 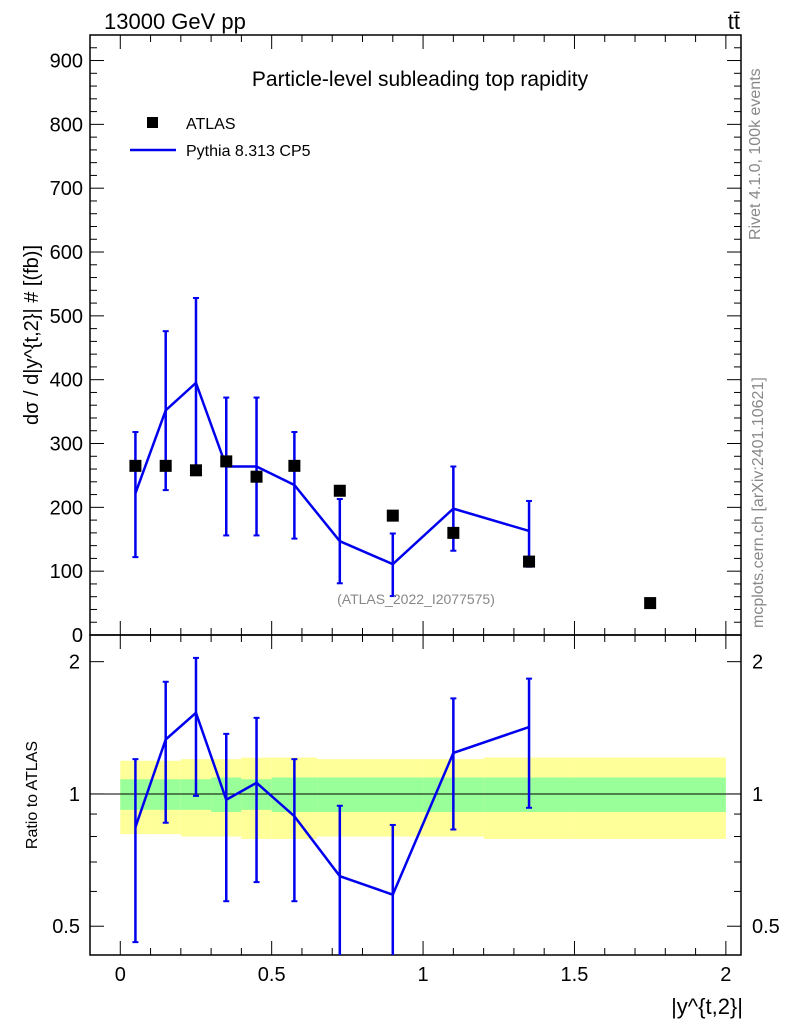 What do you see at coordinates (248, 151) in the screenshot?
I see `legend-pythia-label: Pythia 8.313 CP5` at bounding box center [248, 151].